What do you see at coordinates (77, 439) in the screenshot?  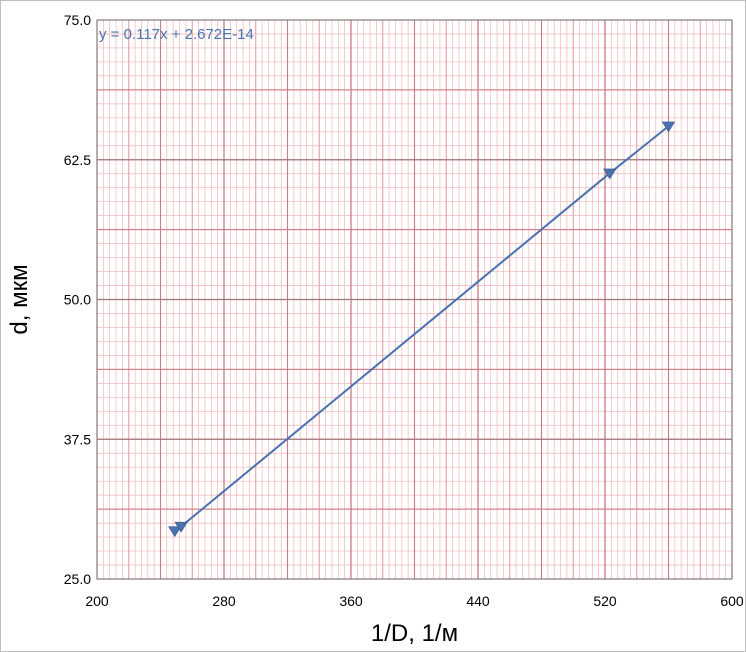 I see `y-tick-label: 37.5` at bounding box center [77, 439].